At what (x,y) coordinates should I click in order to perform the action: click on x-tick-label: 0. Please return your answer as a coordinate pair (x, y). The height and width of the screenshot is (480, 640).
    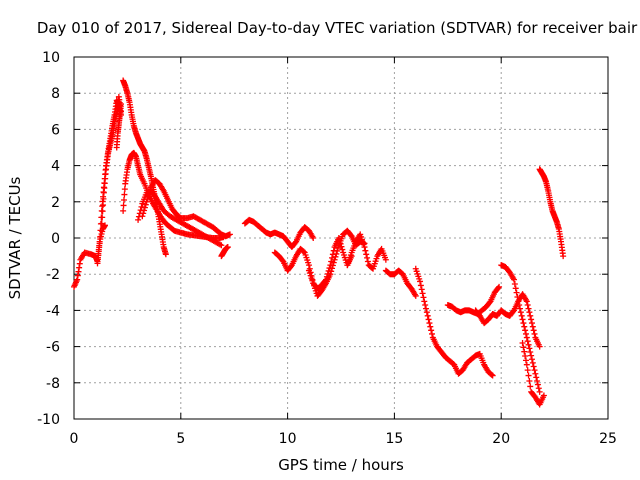
    Looking at the image, I should click on (74, 439).